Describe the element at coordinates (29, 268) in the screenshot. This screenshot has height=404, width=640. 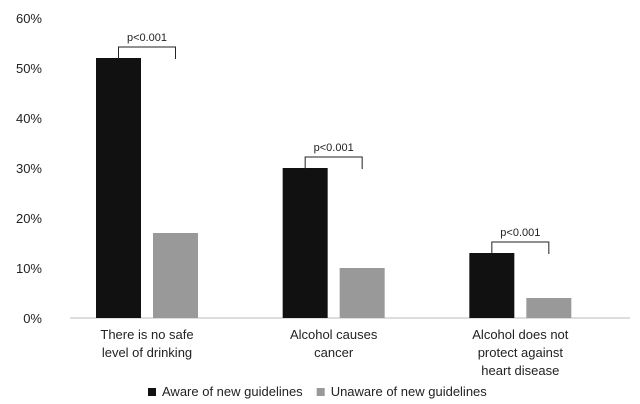
I see `y-tick-label: 10%` at that location.